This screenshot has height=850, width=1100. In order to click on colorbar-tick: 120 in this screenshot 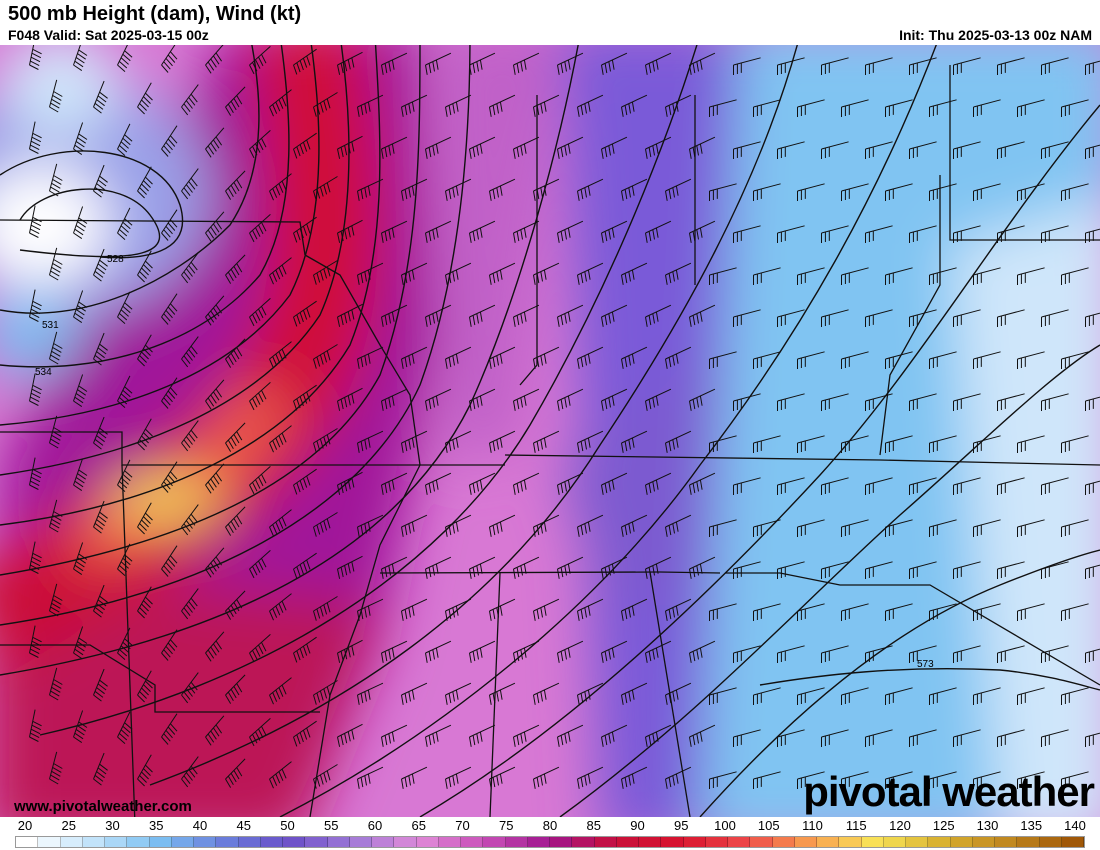, I will do `click(900, 825)`.